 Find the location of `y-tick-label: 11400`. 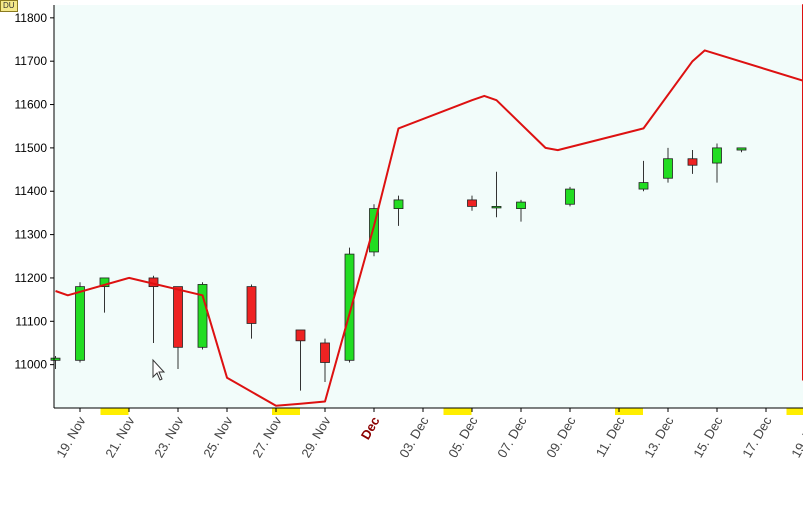

y-tick-label: 11400 is located at coordinates (31, 191).